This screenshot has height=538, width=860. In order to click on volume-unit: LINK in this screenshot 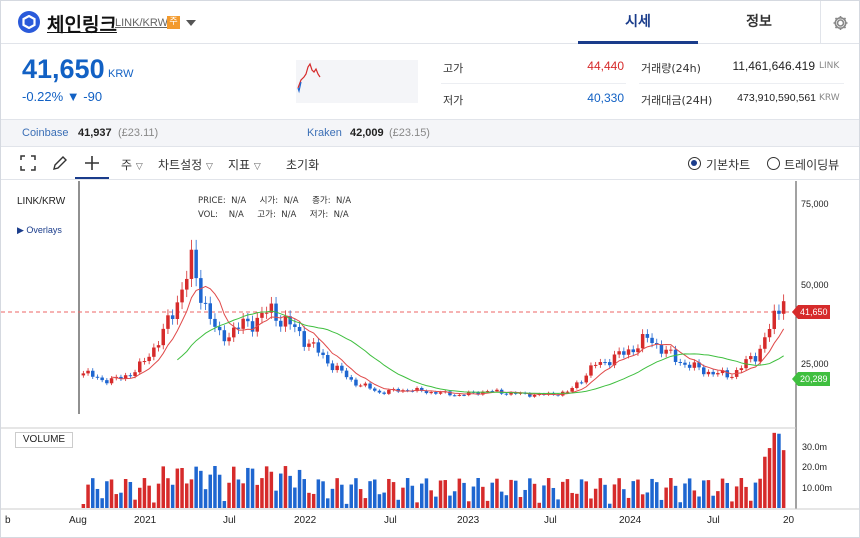, I will do `click(829, 66)`.